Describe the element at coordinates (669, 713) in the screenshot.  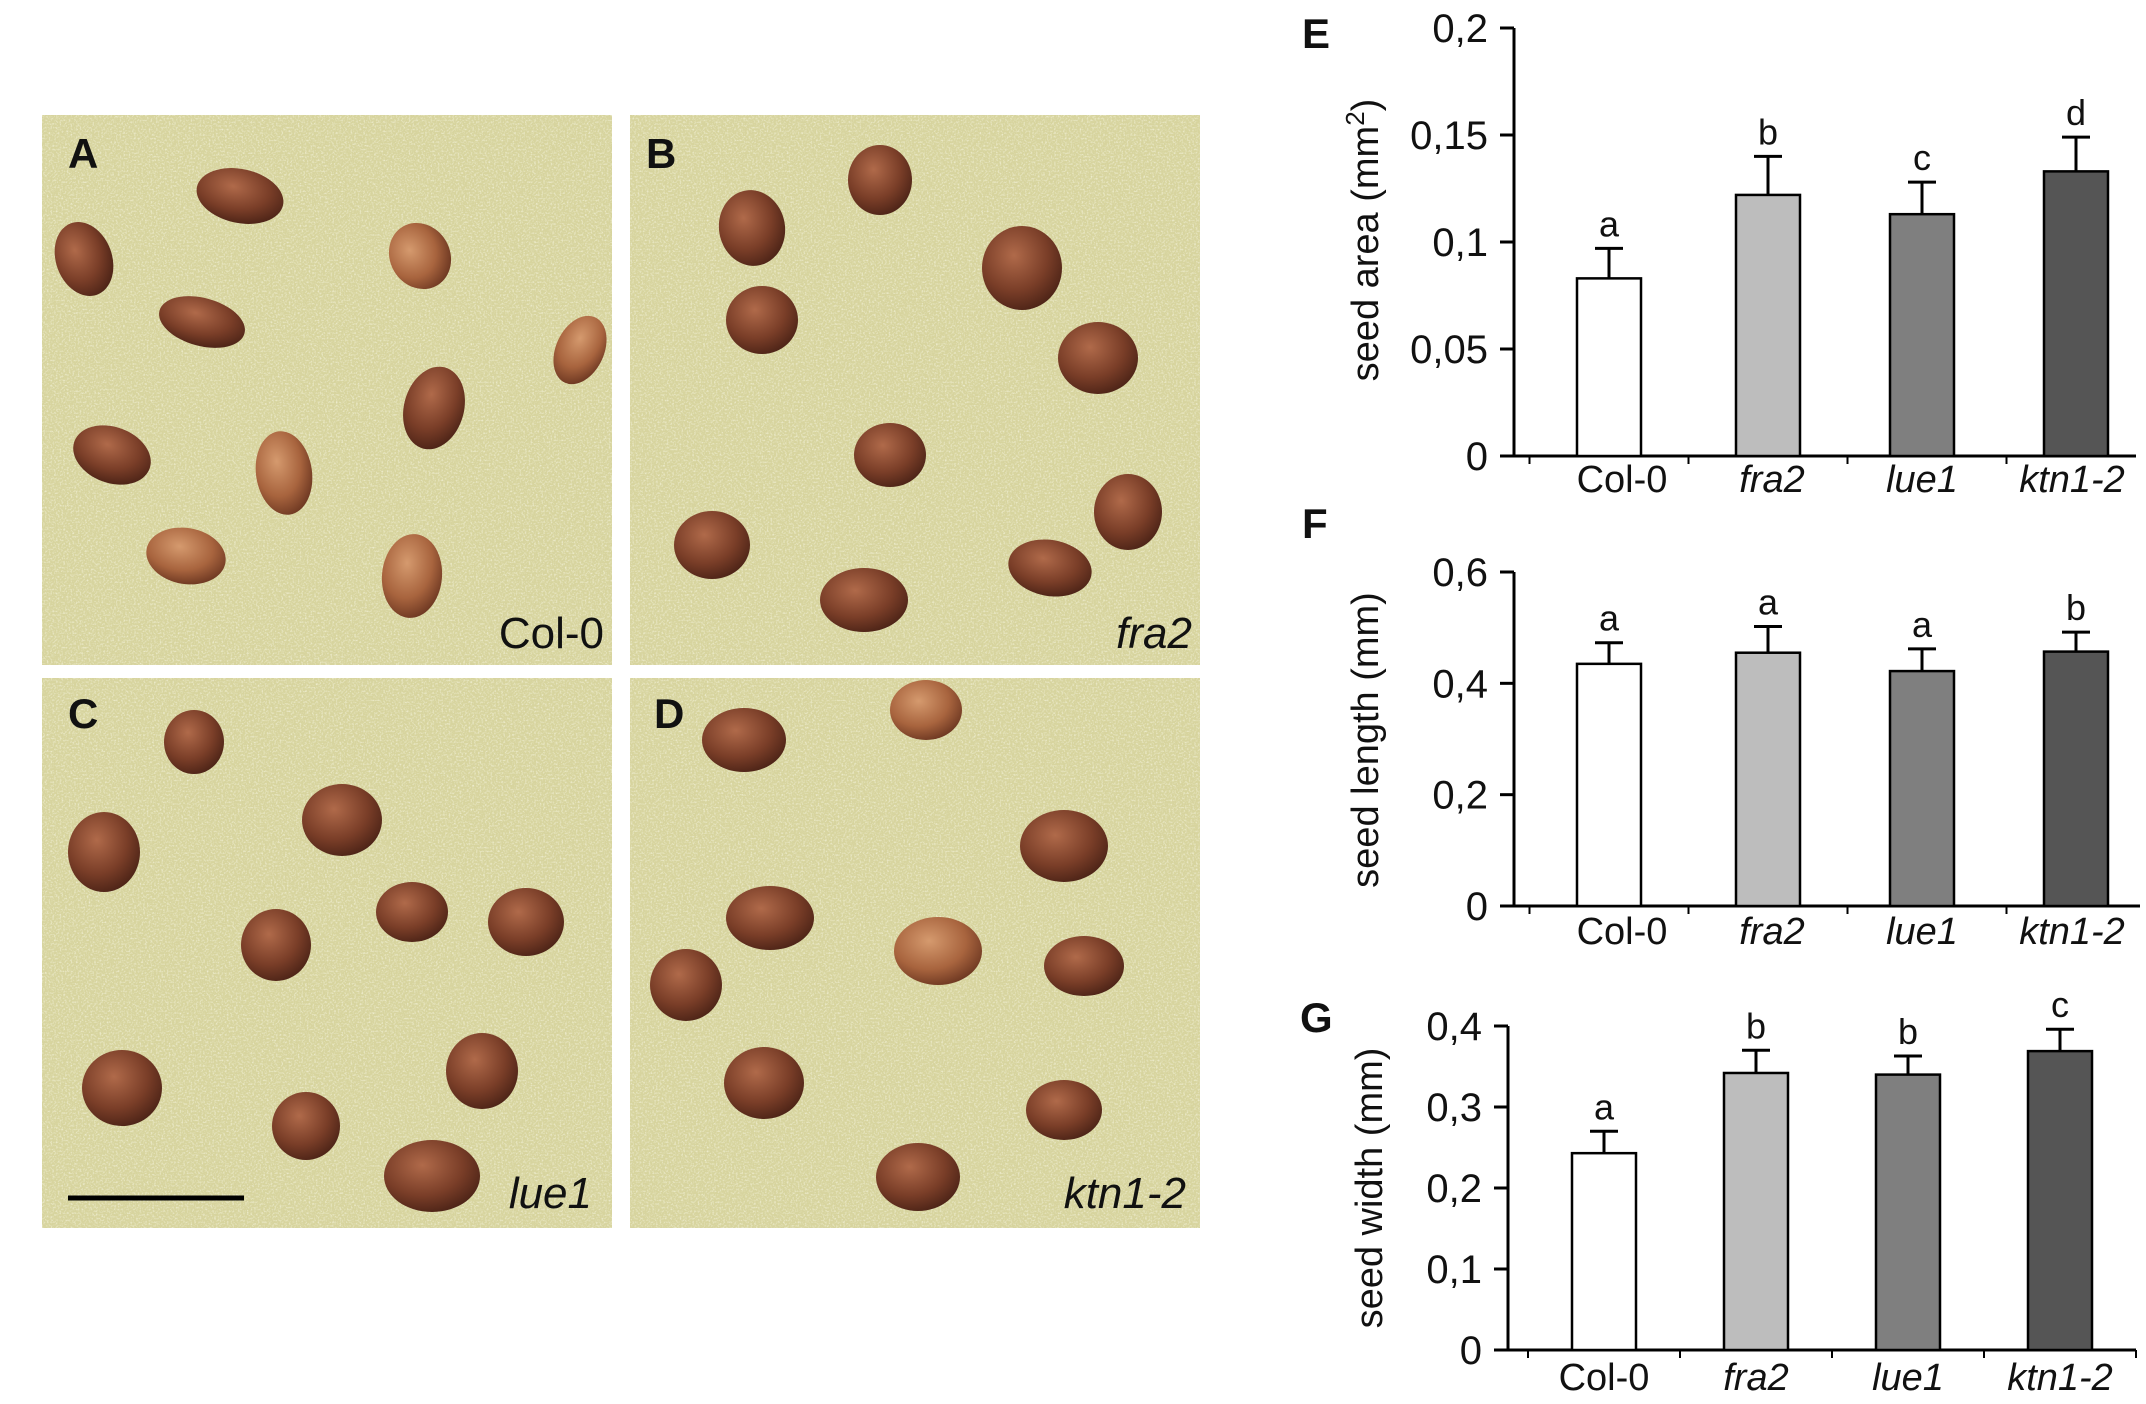
I see `panel-label-d: D` at that location.